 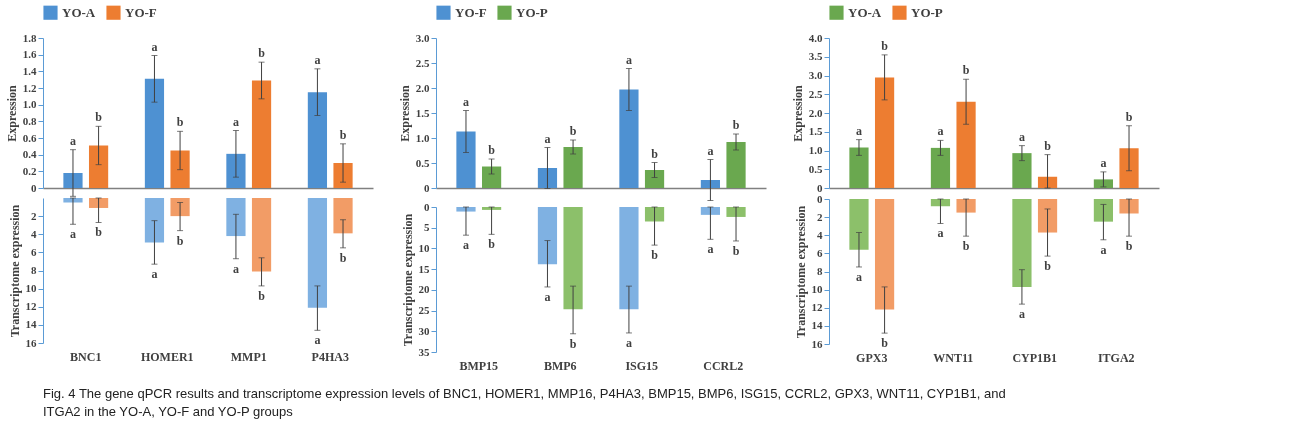 I want to click on y-tick-label: 35, so click(x=424, y=351).